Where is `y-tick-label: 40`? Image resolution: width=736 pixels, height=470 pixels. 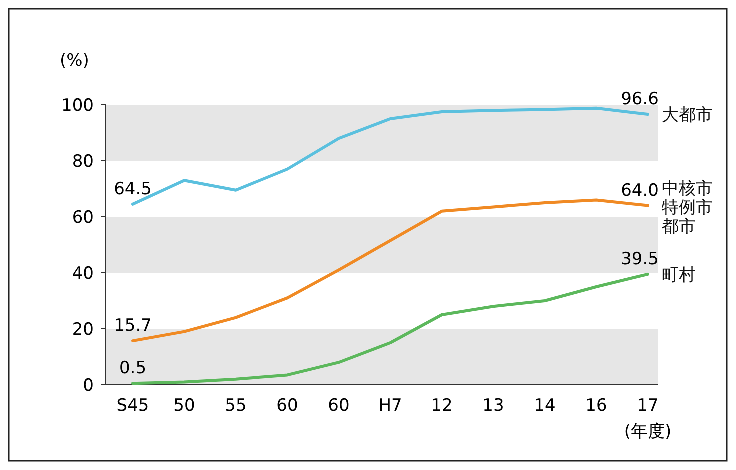
y-tick-label: 40 is located at coordinates (83, 274).